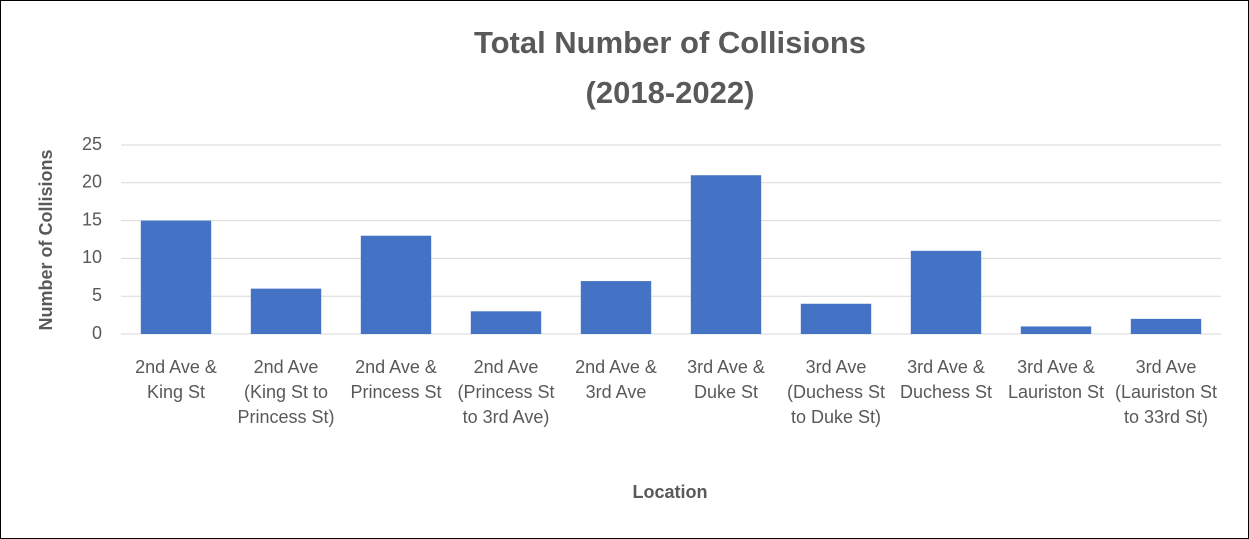 This screenshot has height=539, width=1249. What do you see at coordinates (946, 379) in the screenshot?
I see `x-tick-label: 3rd Ave & Duchess St` at bounding box center [946, 379].